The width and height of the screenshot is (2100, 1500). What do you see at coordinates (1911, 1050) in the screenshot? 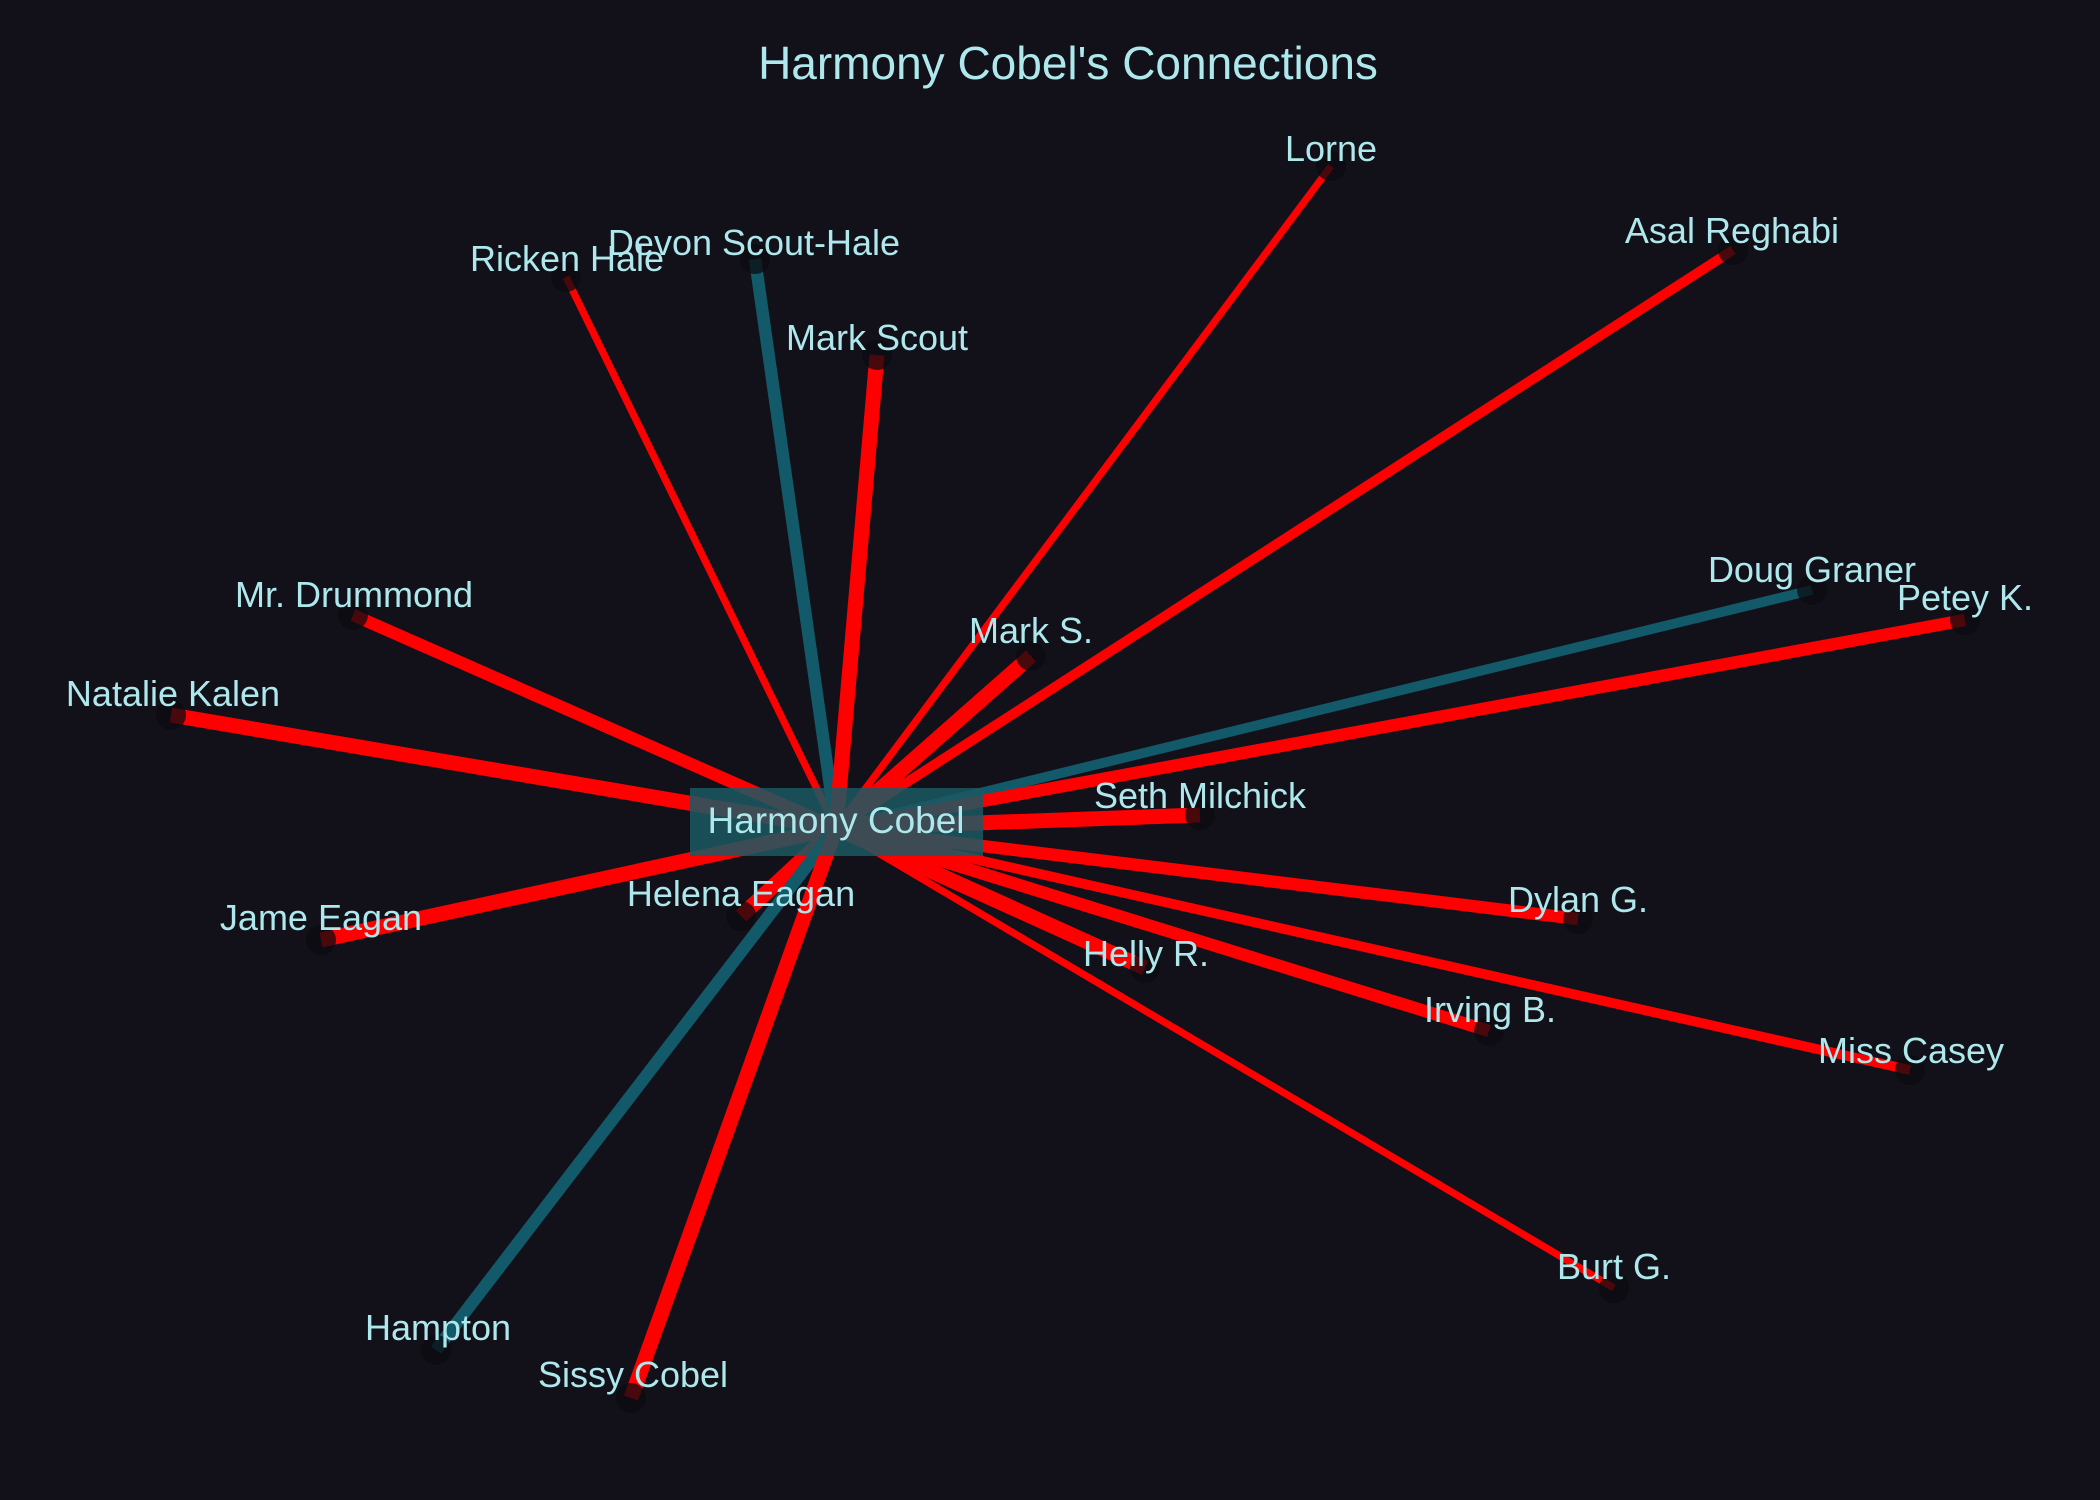
I see `node-label-miss-casey: Miss Casey` at bounding box center [1911, 1050].